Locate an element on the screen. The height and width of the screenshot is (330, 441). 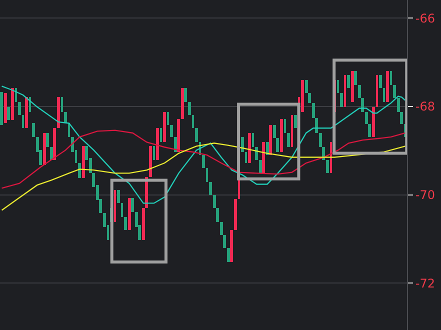
y-tick-label: -70 is located at coordinates (425, 195).